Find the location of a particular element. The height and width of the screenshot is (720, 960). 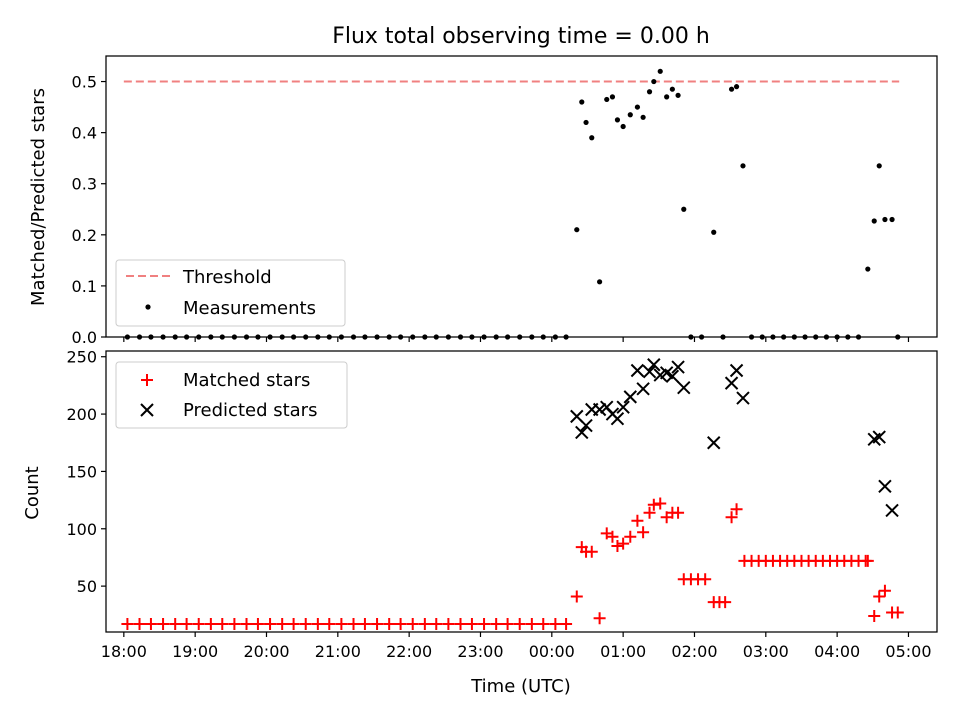

y-tick-label: 0.3 is located at coordinates (84, 184).